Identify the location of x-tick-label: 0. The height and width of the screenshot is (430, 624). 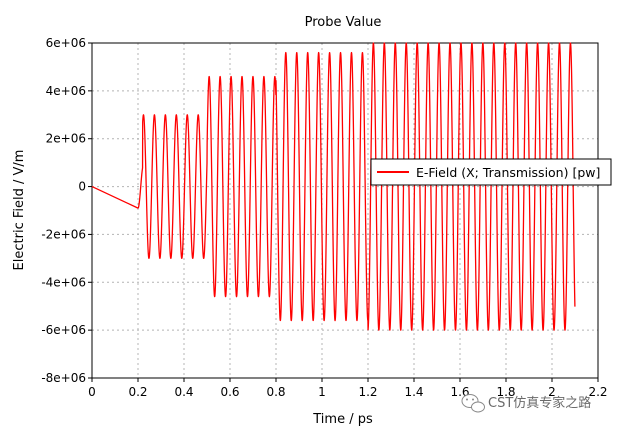
(92, 392).